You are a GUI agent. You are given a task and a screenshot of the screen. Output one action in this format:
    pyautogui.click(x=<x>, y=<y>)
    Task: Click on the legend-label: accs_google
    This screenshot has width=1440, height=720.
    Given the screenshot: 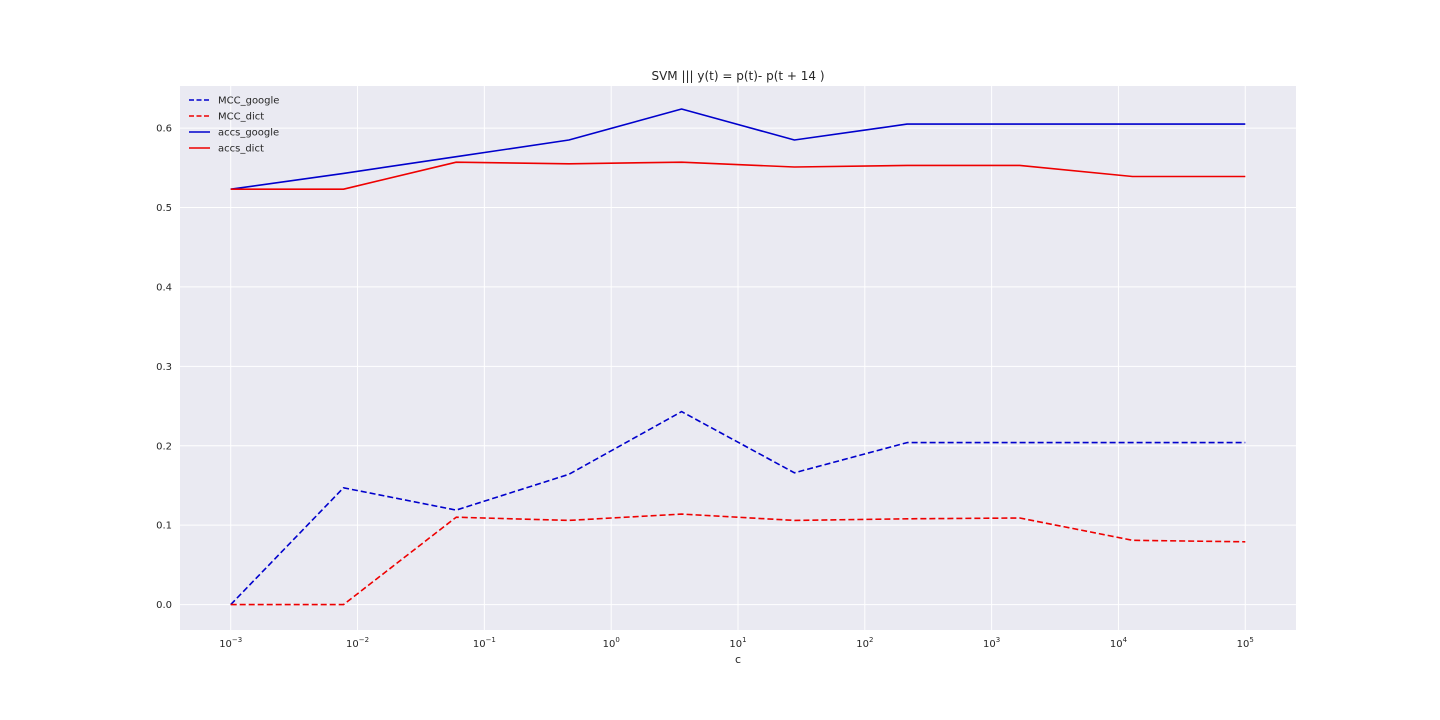 What is the action you would take?
    pyautogui.click(x=248, y=133)
    